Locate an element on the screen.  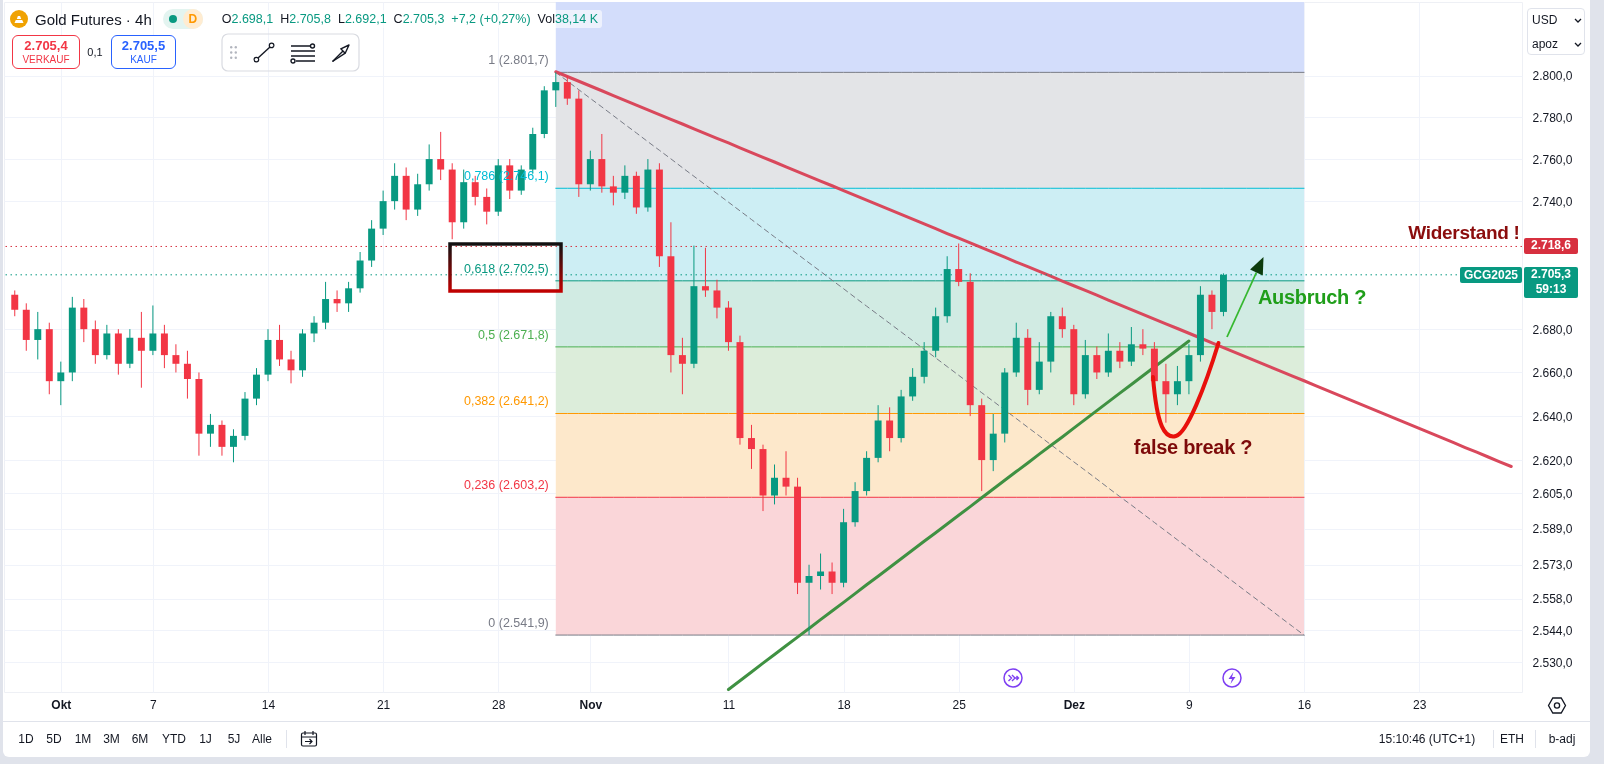
annotation: 2.692,1 is located at coordinates (365, 19).